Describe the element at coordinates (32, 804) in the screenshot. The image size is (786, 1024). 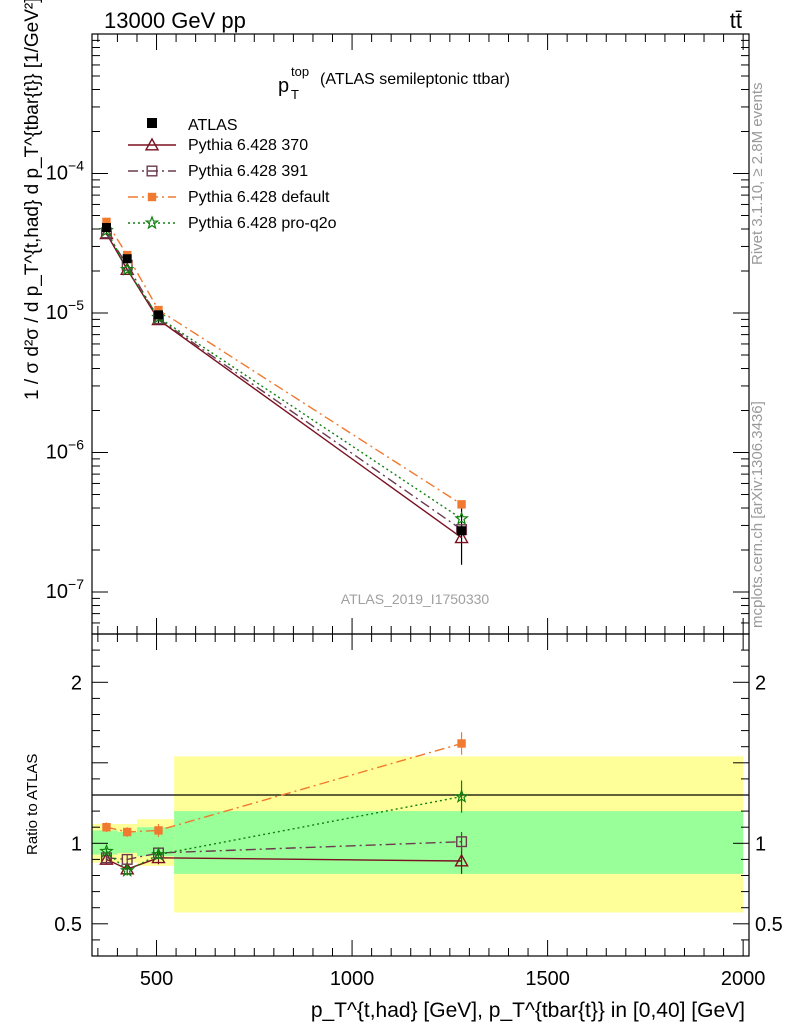
I see `ratio-y-axis-title: Ratio to ATLAS` at that location.